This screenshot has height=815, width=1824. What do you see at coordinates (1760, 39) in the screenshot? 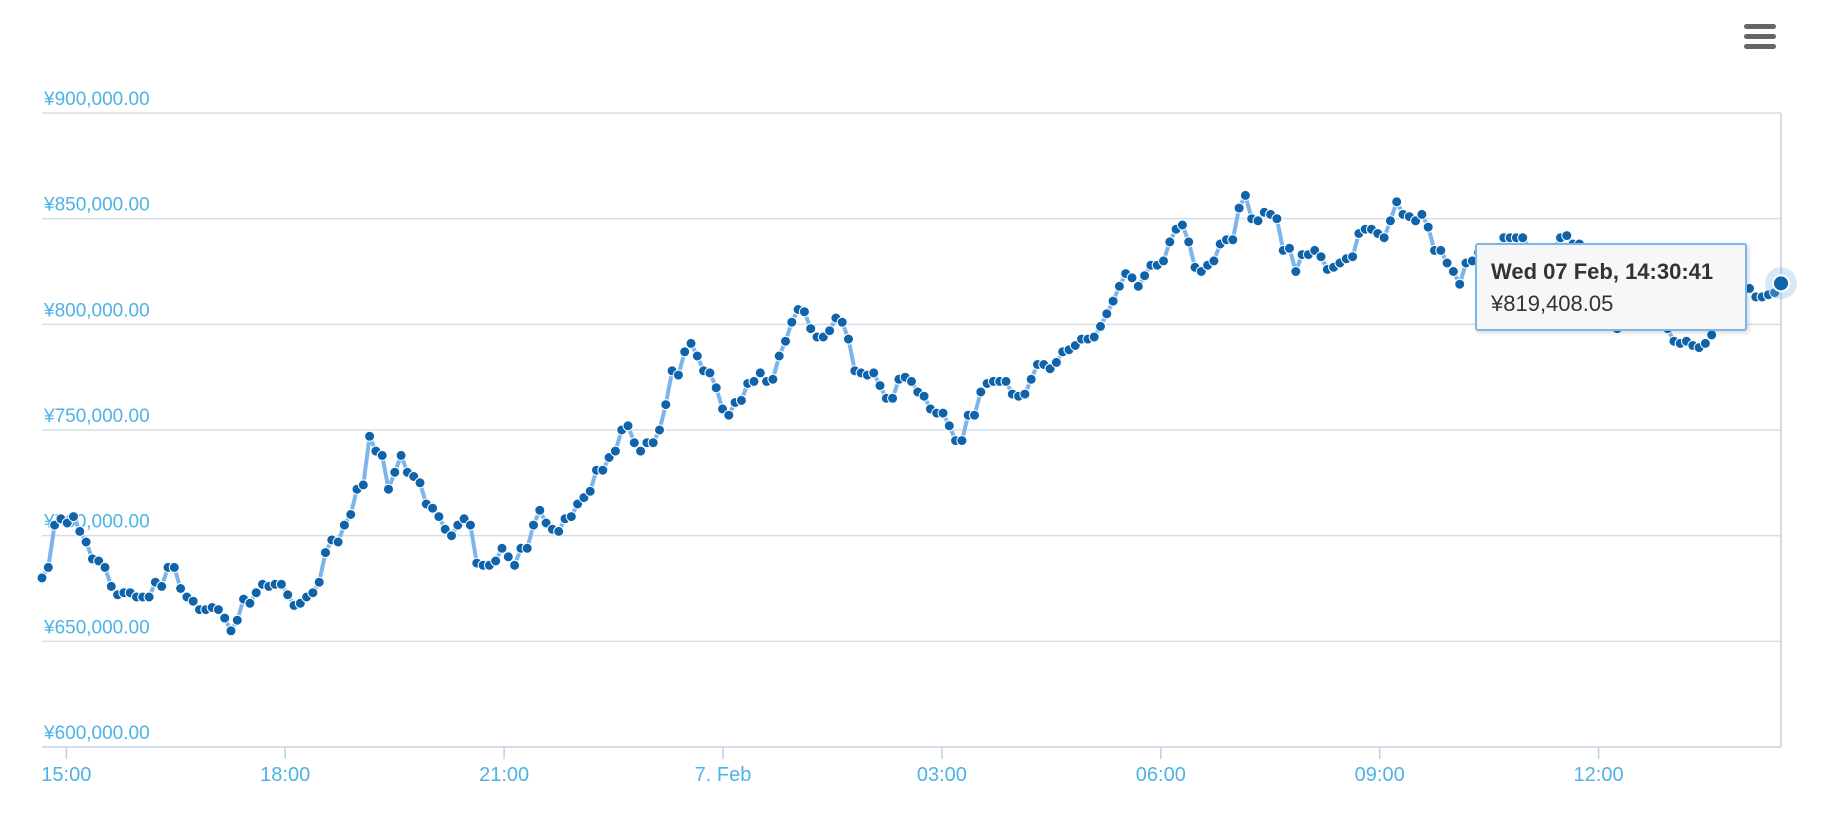
I see `chart-menu-button` at bounding box center [1760, 39].